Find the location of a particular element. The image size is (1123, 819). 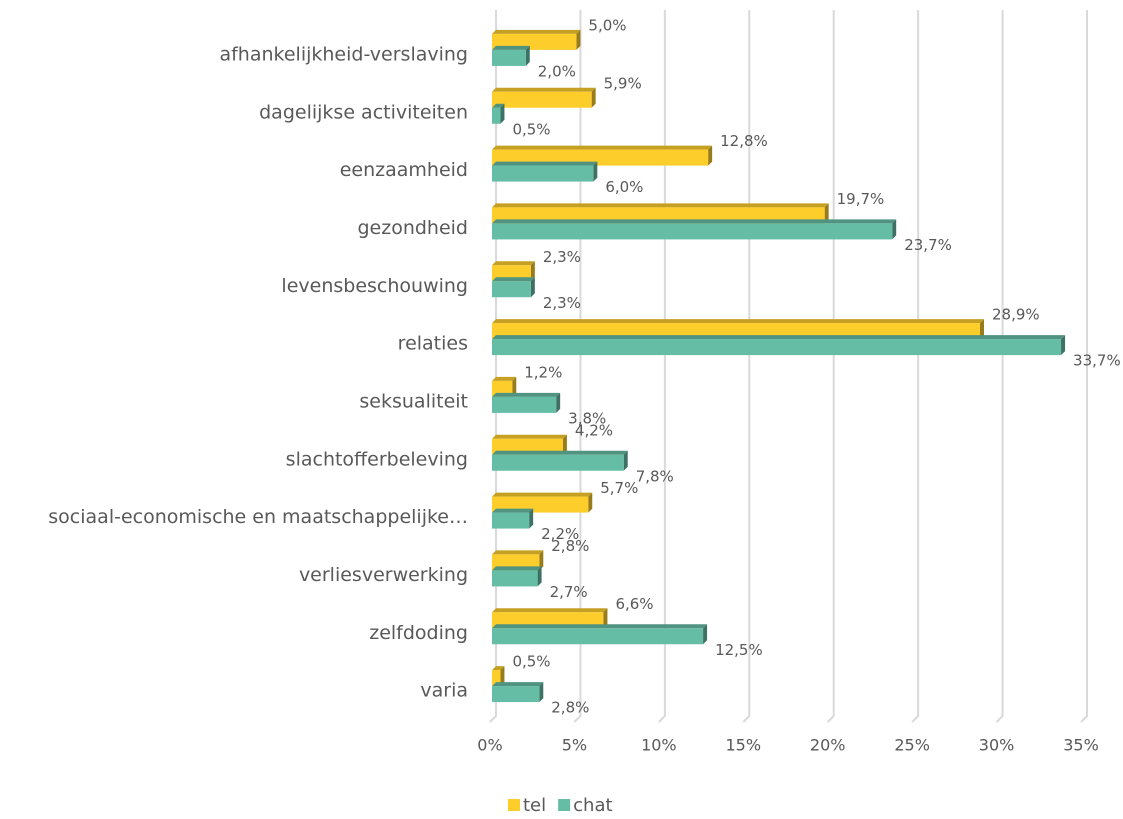

category-label: afhankelijkheid-verslaving is located at coordinates (343, 54).